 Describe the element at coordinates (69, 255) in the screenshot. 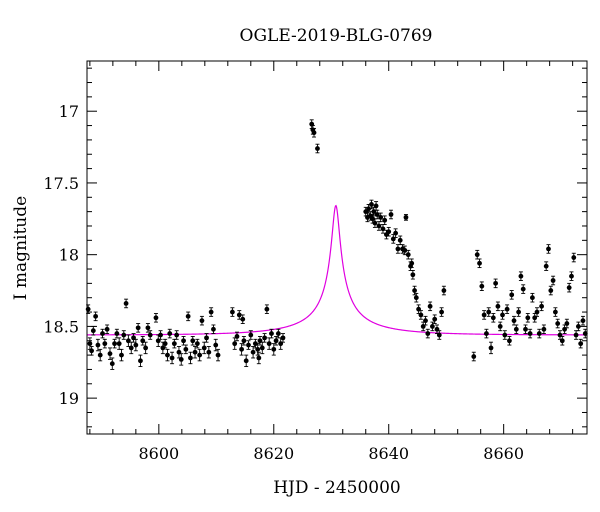

I see `y-tick-label: 18` at that location.